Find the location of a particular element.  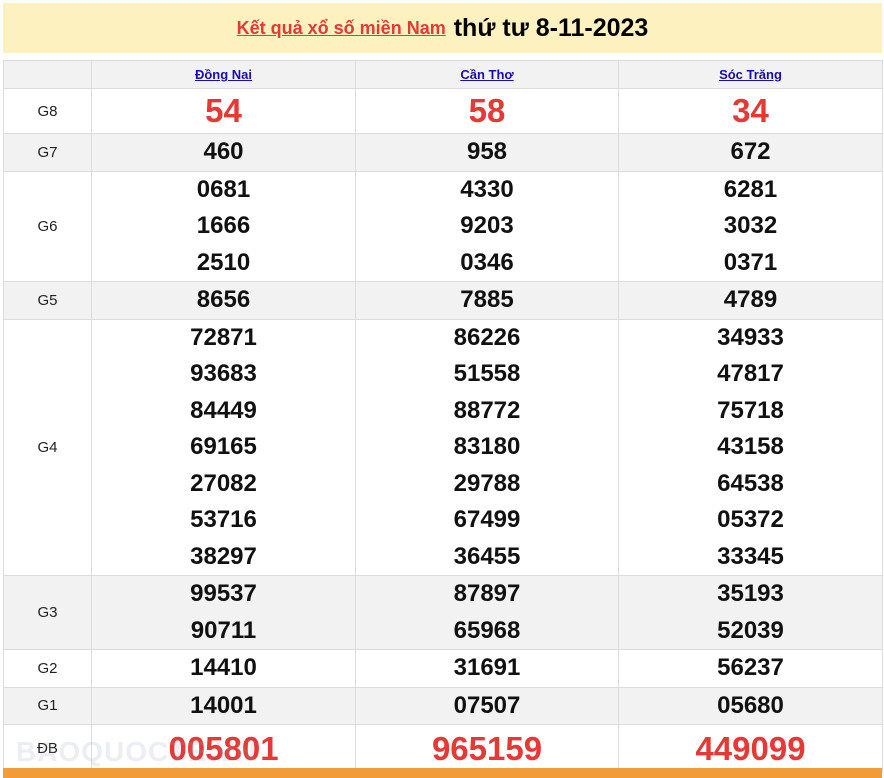

prize-row-đb: ĐB 005801 965159 449099 is located at coordinates (443, 748).